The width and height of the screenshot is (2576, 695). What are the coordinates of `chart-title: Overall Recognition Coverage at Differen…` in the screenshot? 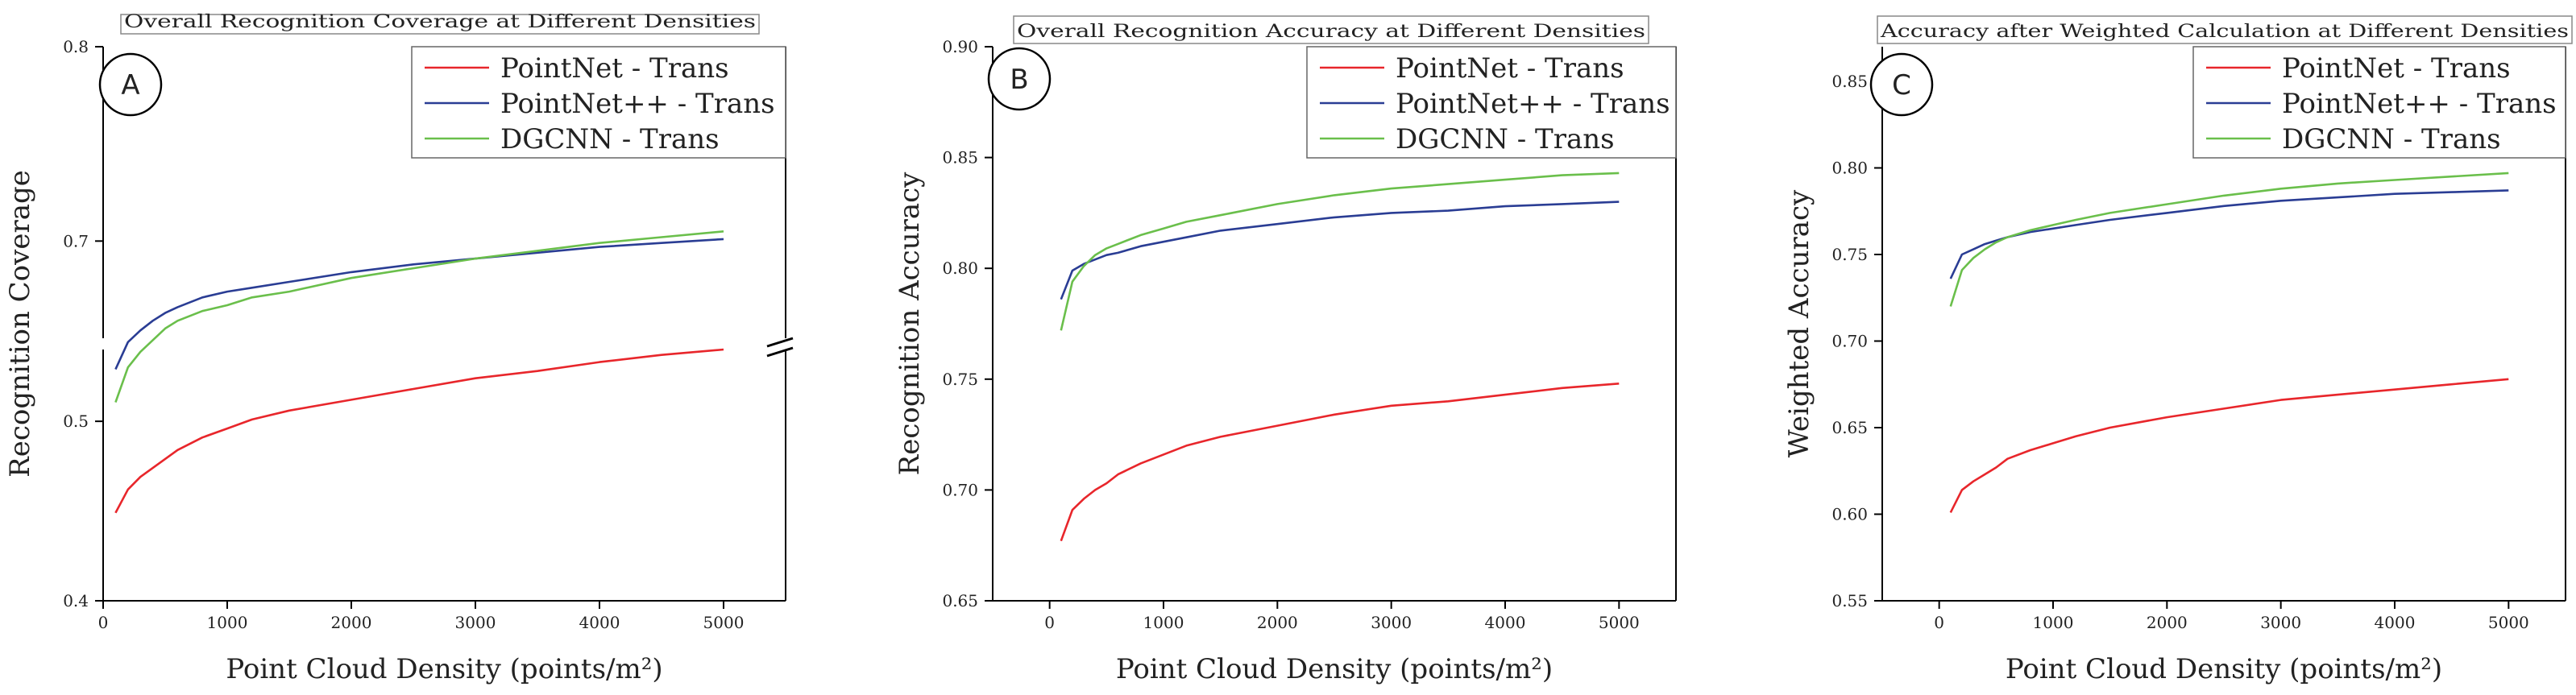 It's located at (440, 22).